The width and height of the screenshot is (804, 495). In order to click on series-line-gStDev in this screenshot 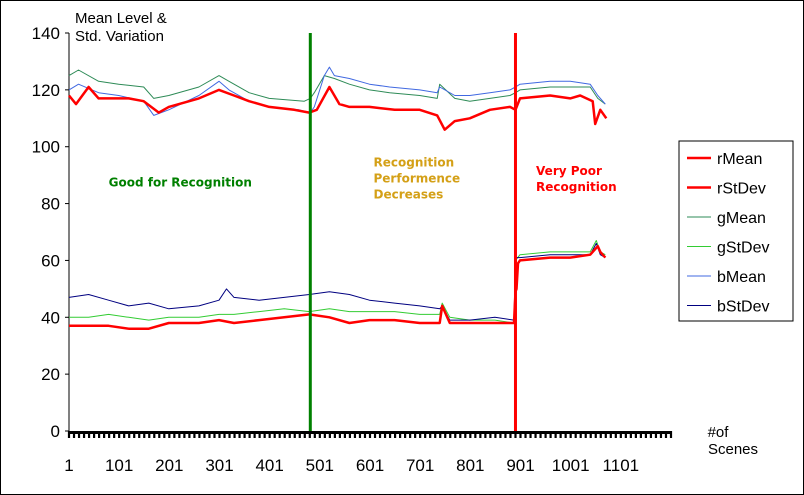, I will do `click(337, 282)`.